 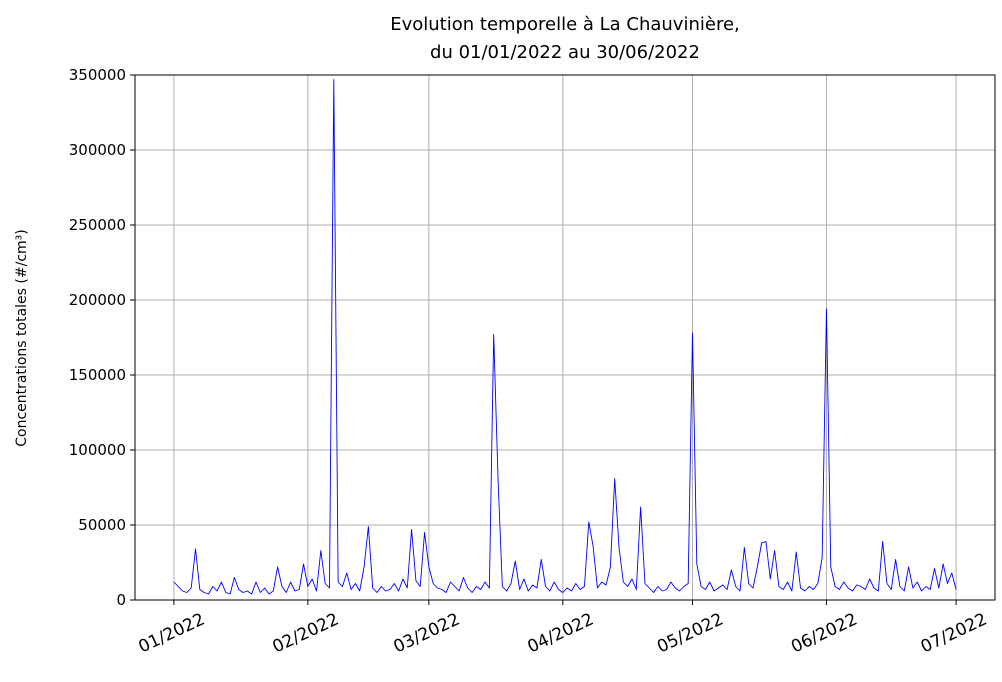 I want to click on y-tick-label: 150000, so click(x=97, y=375).